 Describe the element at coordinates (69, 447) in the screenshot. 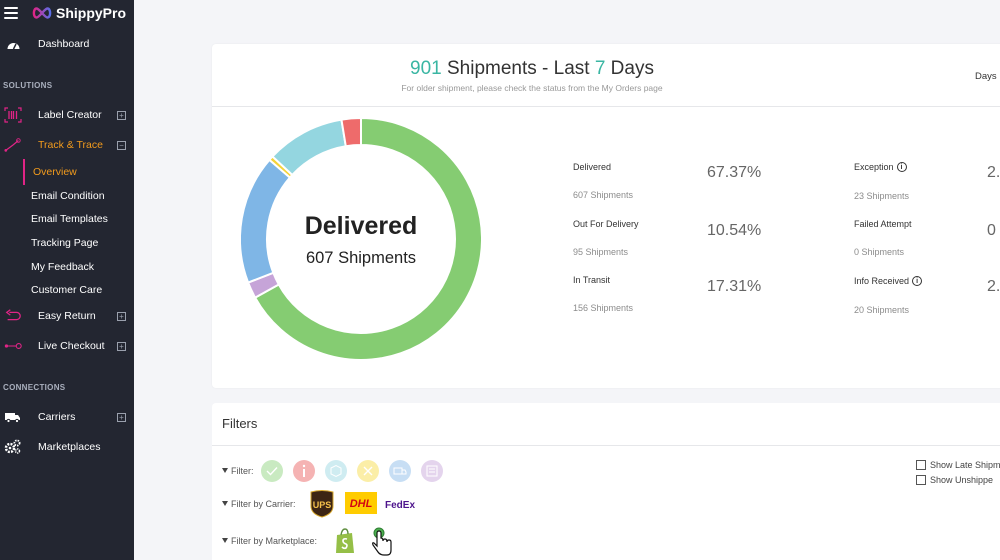

I see `sidebar-item-label: Marketplaces` at that location.